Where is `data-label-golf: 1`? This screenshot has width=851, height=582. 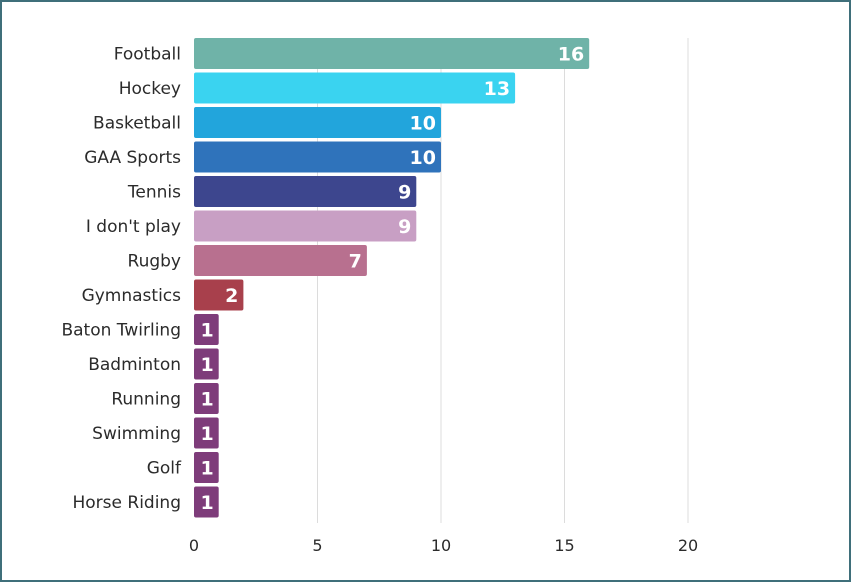 data-label-golf: 1 is located at coordinates (206, 469).